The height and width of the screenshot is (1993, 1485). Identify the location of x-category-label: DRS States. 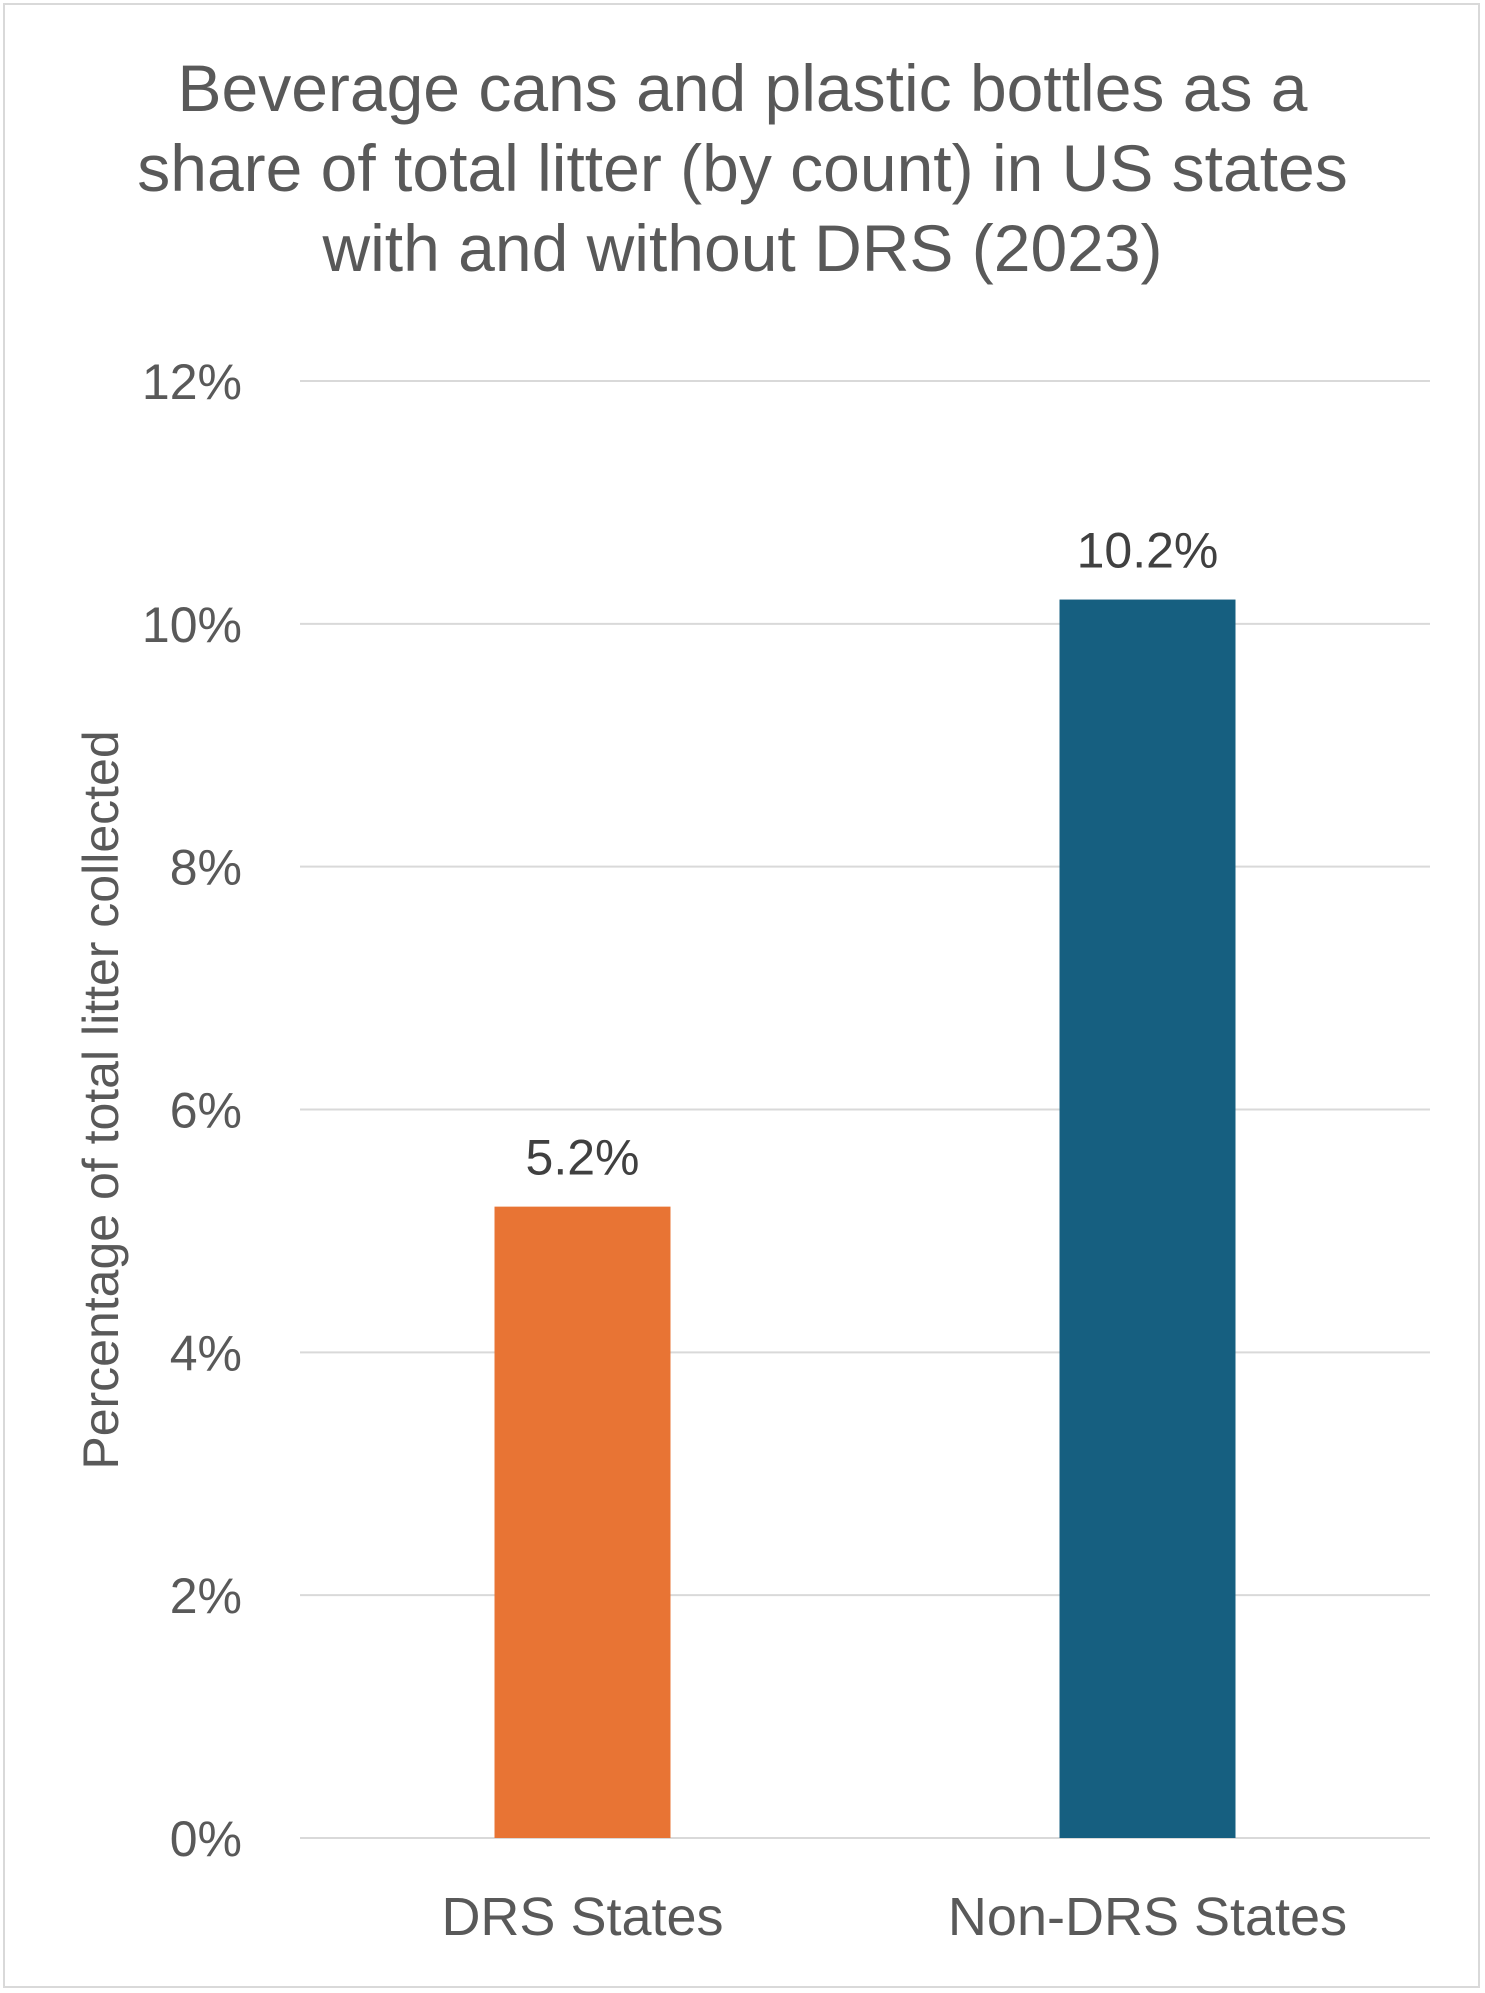
(582, 1917).